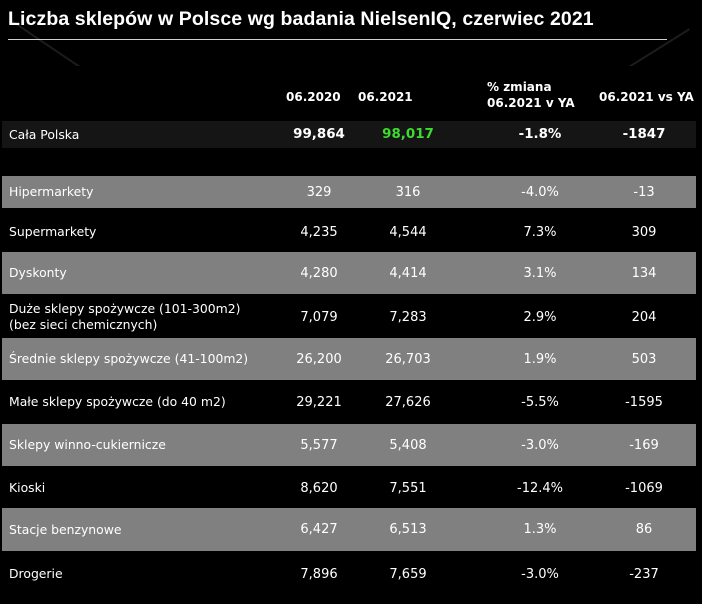  I want to click on cell-diff: -1069, so click(644, 488).